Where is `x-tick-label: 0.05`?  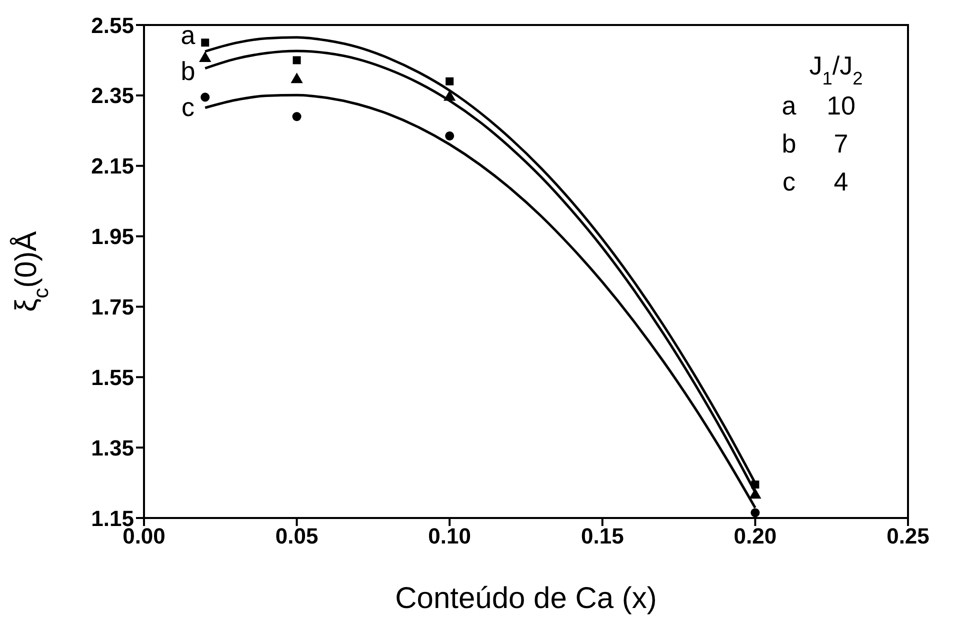
x-tick-label: 0.05 is located at coordinates (296, 536).